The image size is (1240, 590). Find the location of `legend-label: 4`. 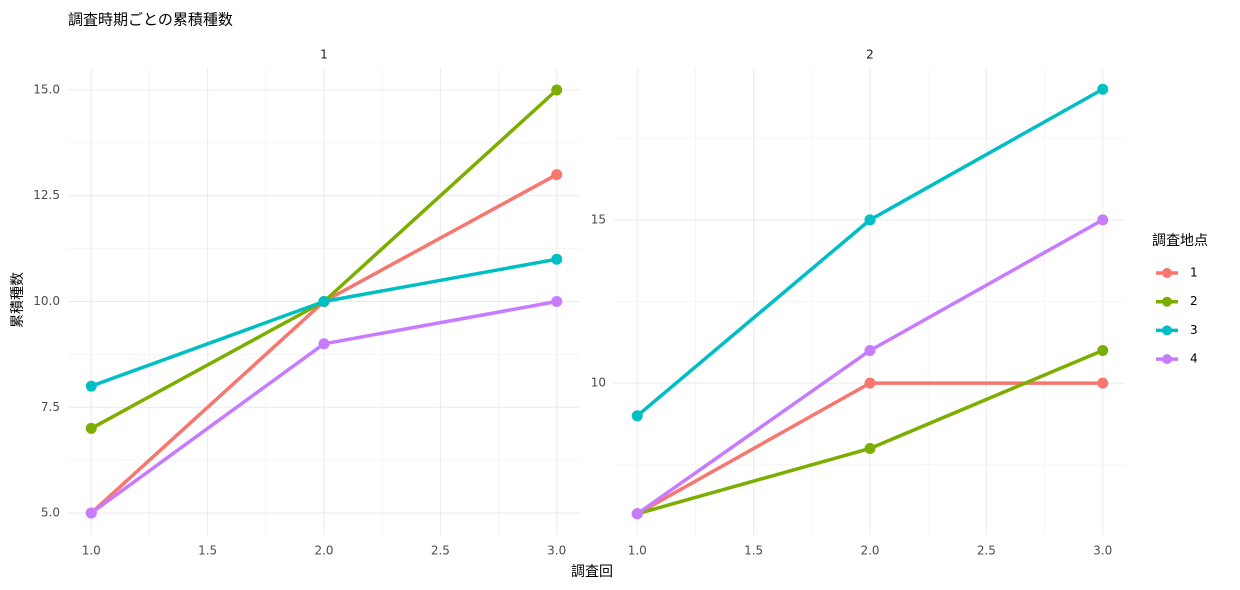

legend-label: 4 is located at coordinates (1194, 359).